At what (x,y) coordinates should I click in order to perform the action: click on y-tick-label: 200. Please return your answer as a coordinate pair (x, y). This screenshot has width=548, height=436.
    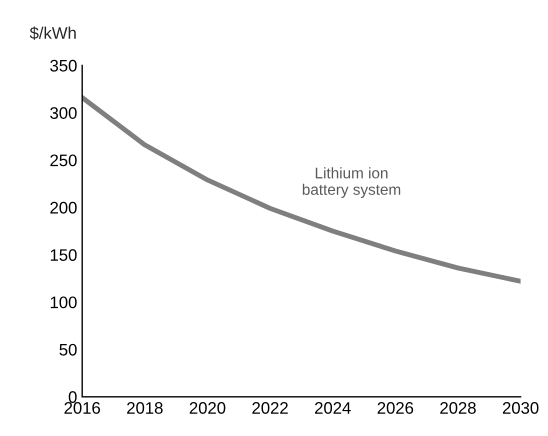
    Looking at the image, I should click on (63, 208).